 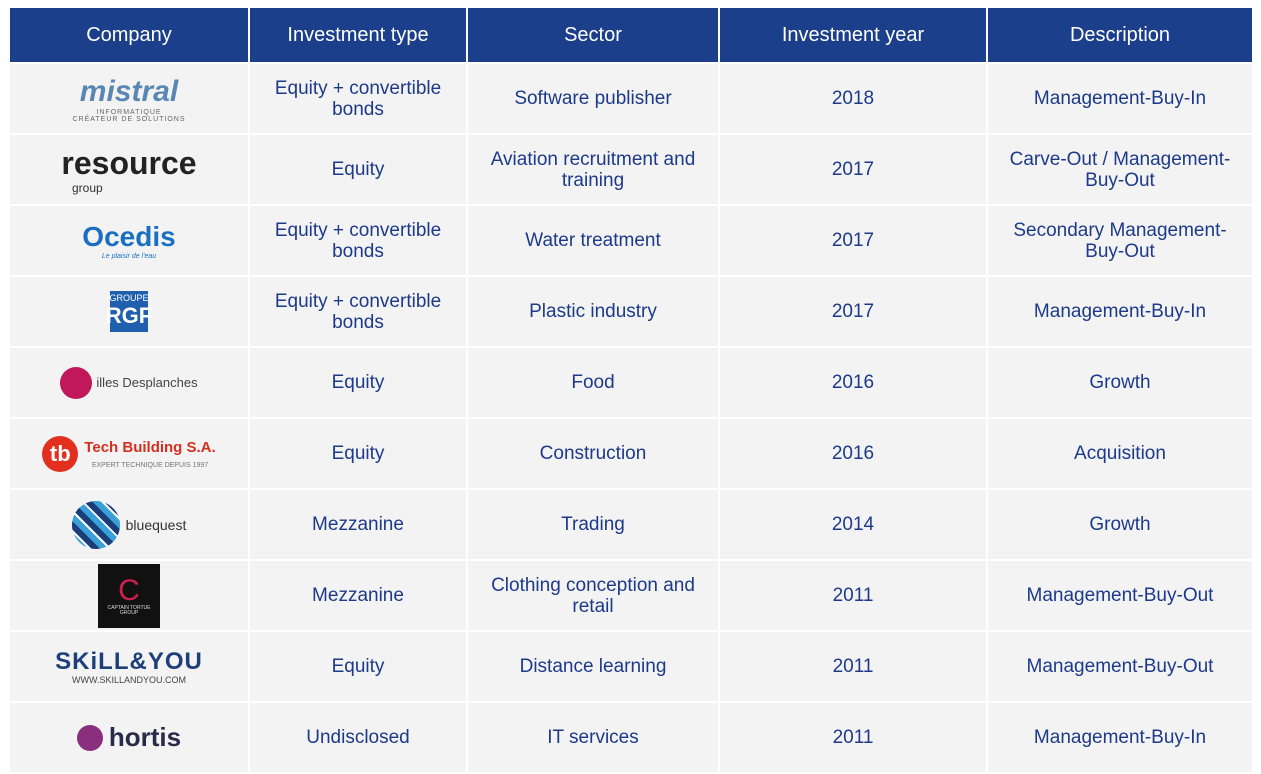 What do you see at coordinates (129, 112) in the screenshot?
I see `logo-text: INFORMATIQUE` at bounding box center [129, 112].